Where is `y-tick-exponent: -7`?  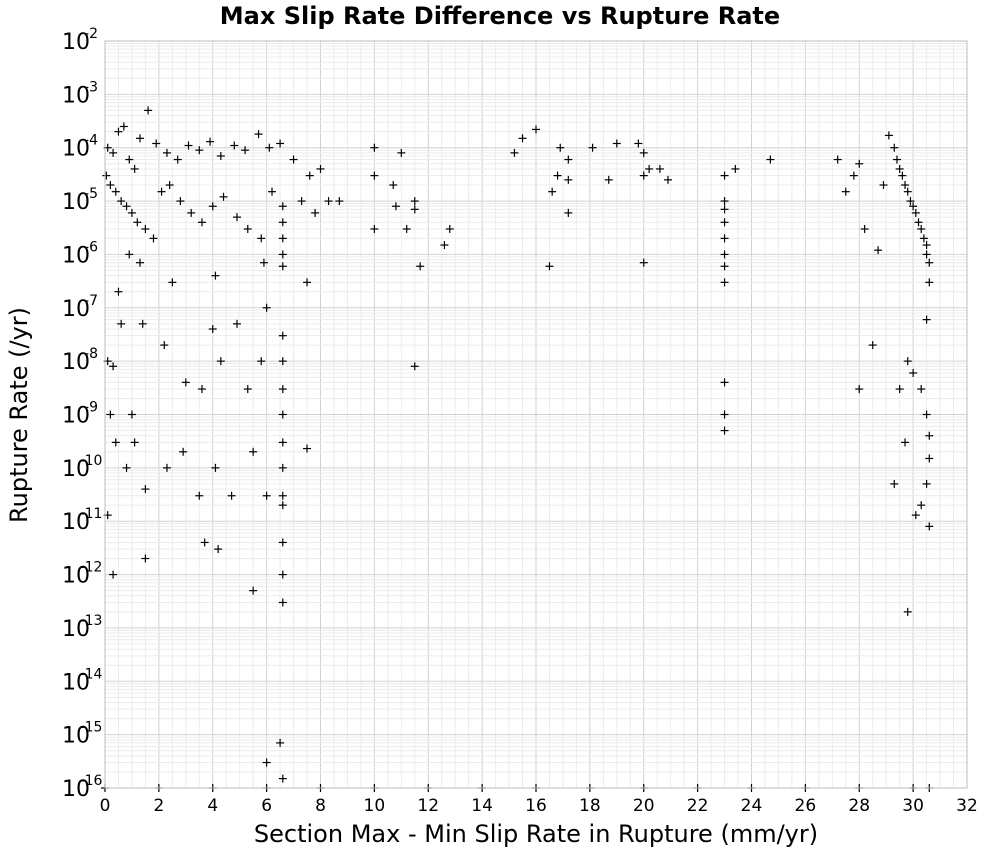 y-tick-exponent: -7 is located at coordinates (91, 301).